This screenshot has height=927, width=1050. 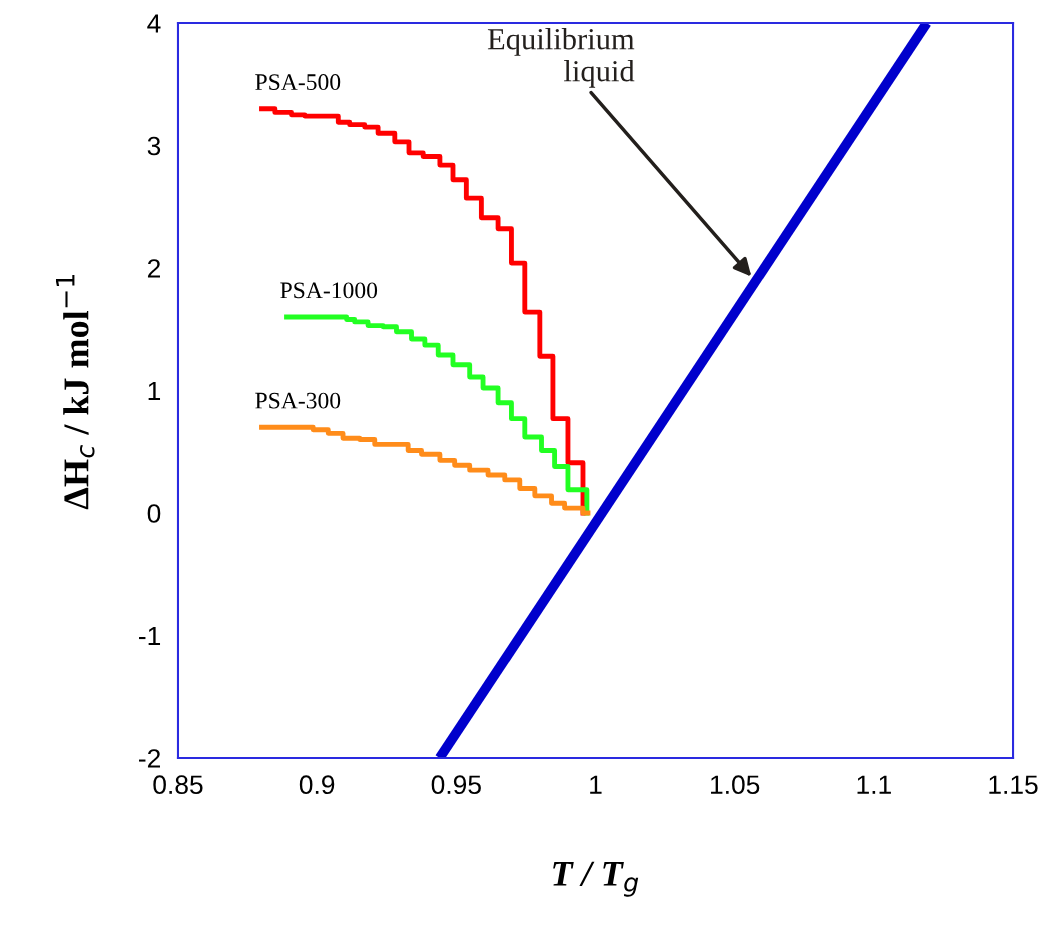 I want to click on x-tick-label: 0.9, so click(x=317, y=785).